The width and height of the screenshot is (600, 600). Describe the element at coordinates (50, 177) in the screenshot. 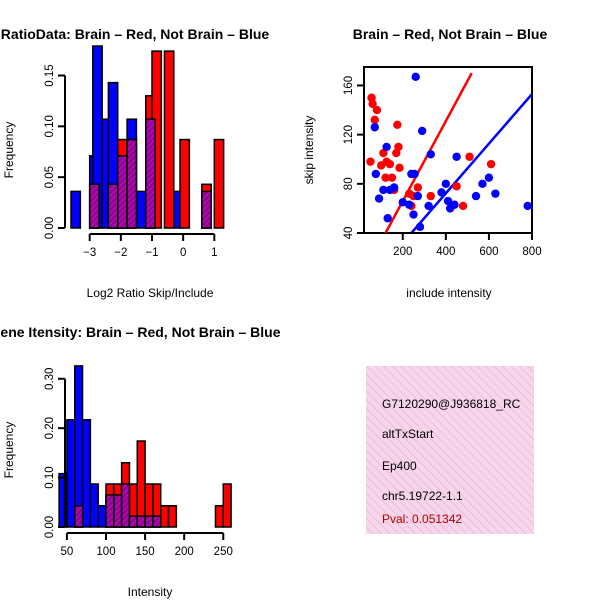

I see `ratio-hist-y-tick-label: 0.05` at that location.